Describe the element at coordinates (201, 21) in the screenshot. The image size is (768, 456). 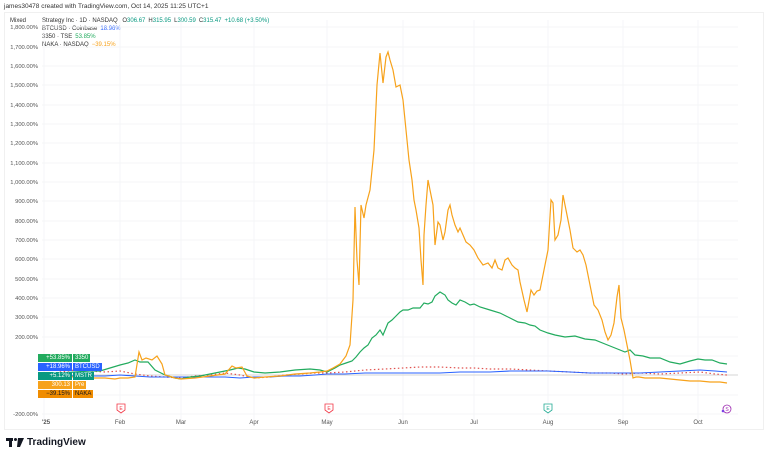
I see `close-label: C` at that location.